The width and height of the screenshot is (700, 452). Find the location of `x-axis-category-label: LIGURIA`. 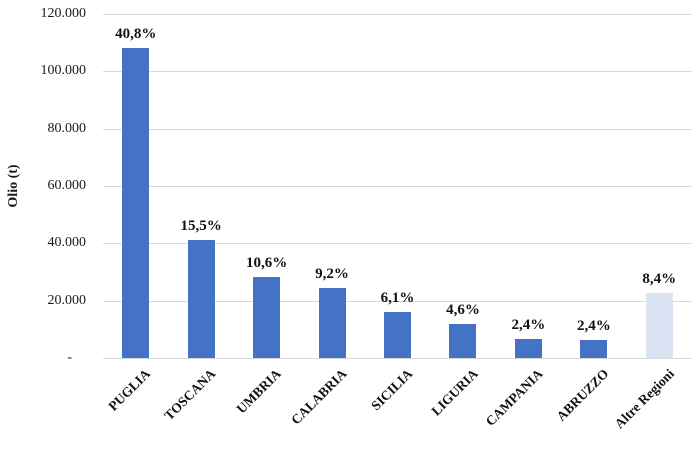

x-axis-category-label: LIGURIA is located at coordinates (454, 392).